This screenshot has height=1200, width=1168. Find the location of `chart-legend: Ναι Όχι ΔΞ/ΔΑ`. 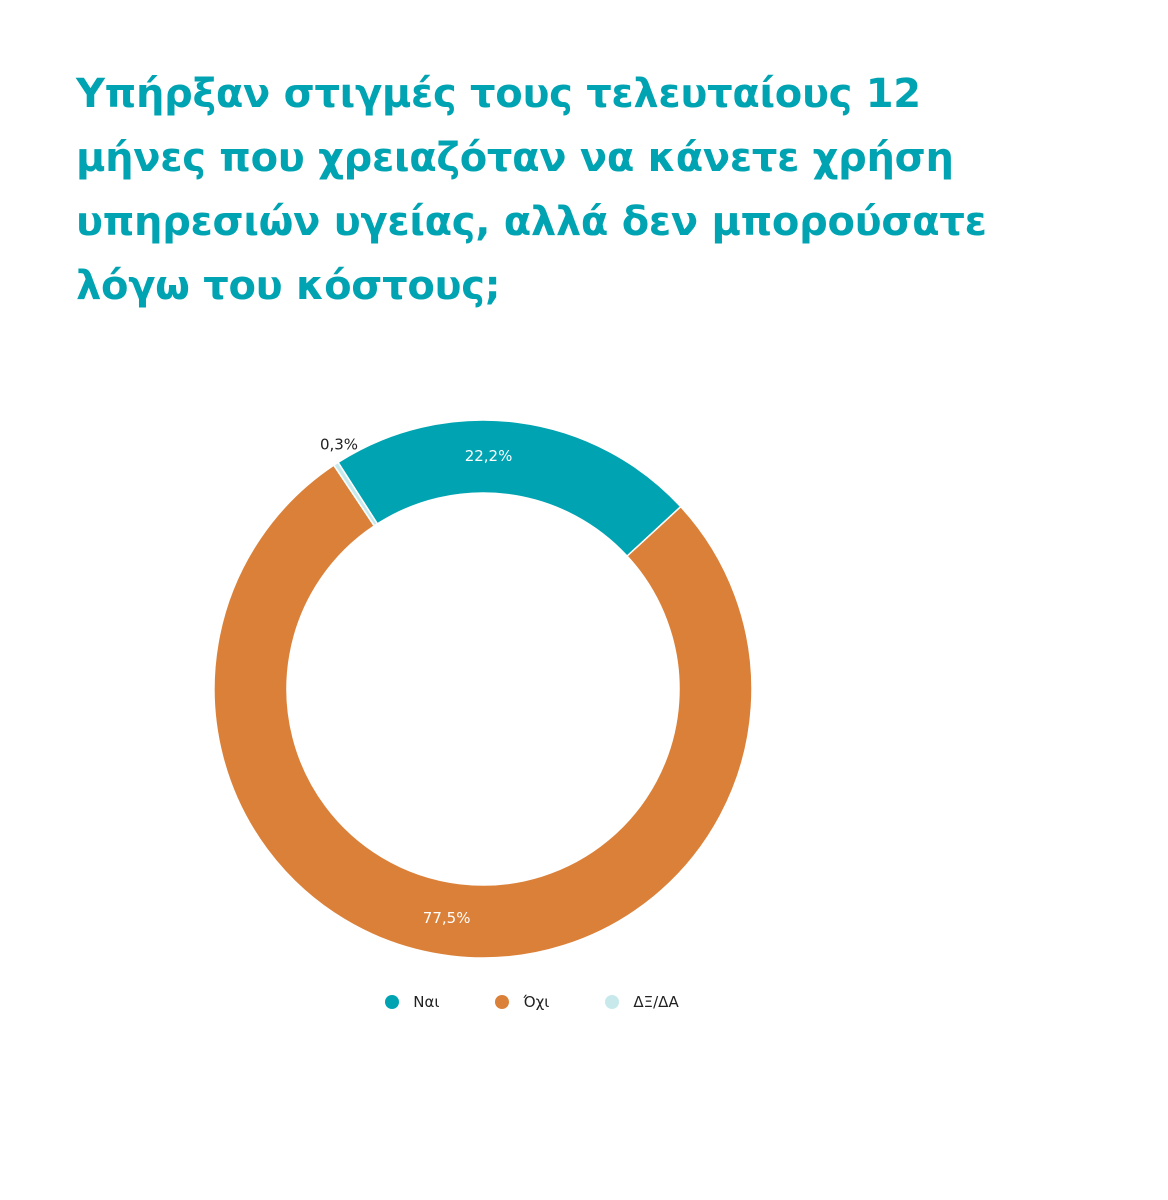

chart-legend: Ναι Όχι ΔΞ/ΔΑ is located at coordinates (532, 1002).